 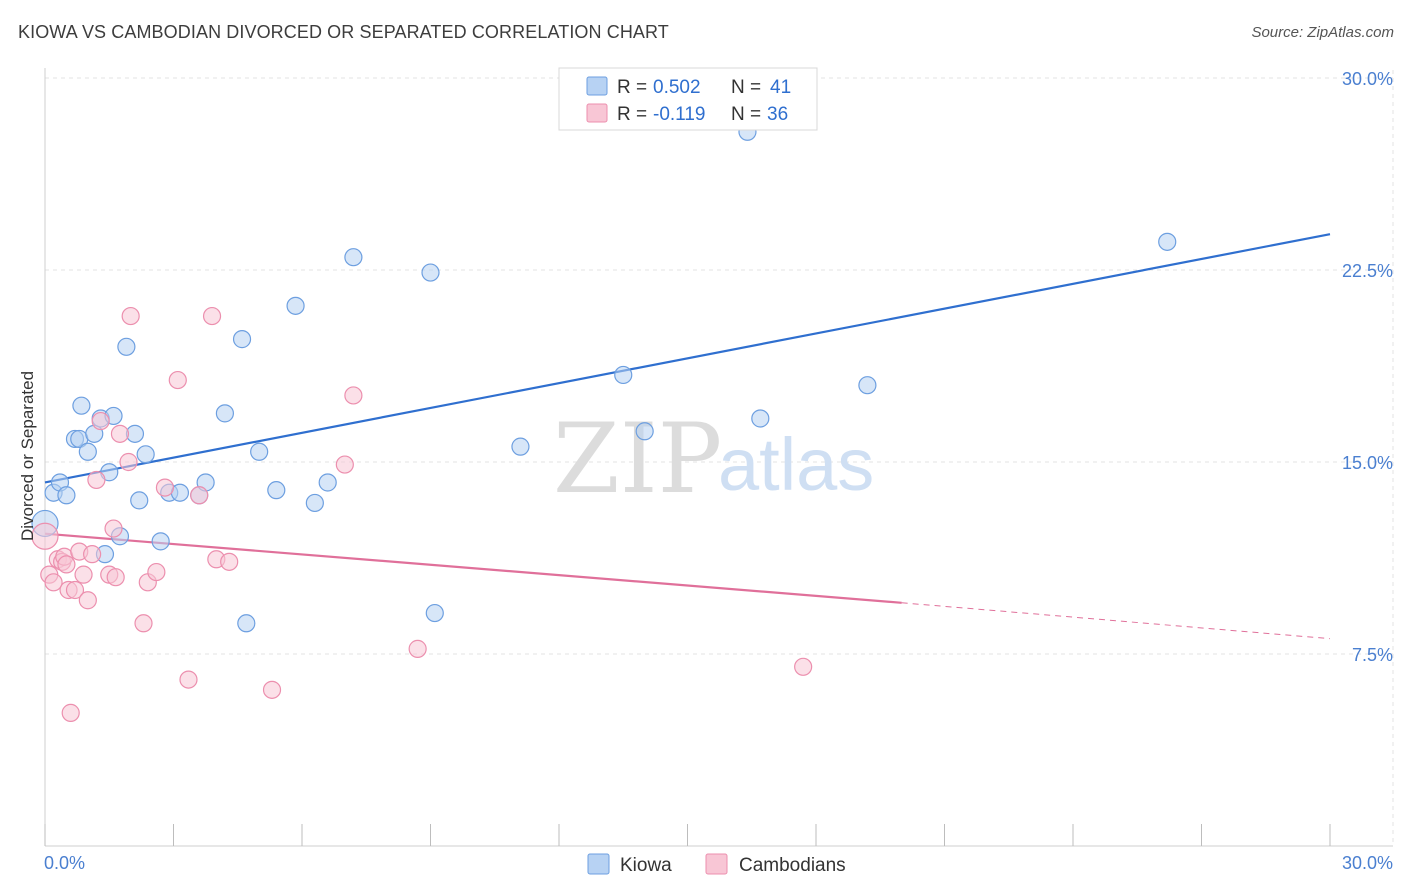 What do you see at coordinates (780, 87) in the screenshot?
I see `legend-kiowa-n-value: 41` at bounding box center [780, 87].